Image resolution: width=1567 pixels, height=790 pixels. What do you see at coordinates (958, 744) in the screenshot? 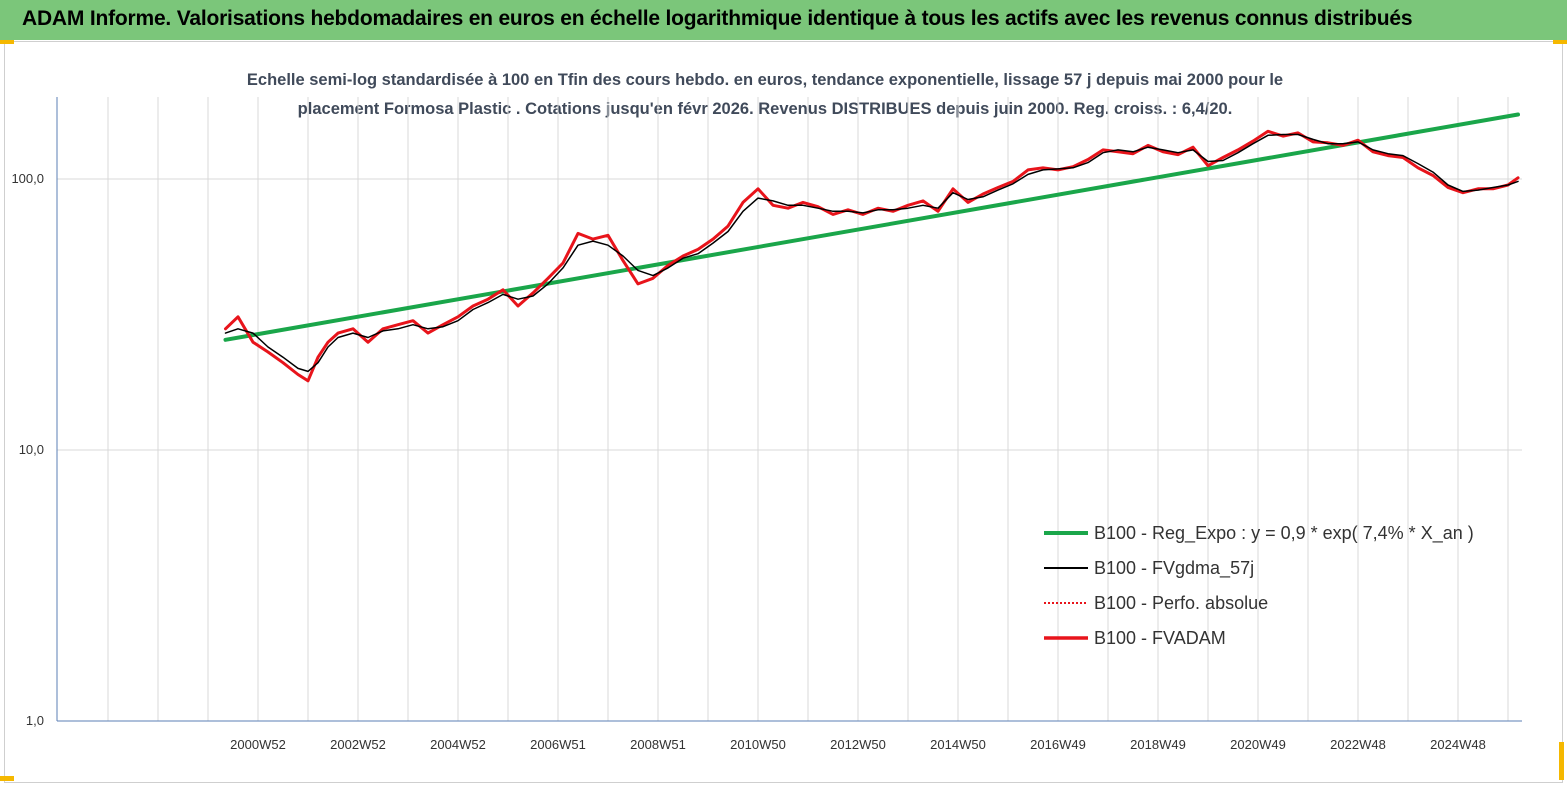
I see `x-tick-label: 2014W50` at bounding box center [958, 744].